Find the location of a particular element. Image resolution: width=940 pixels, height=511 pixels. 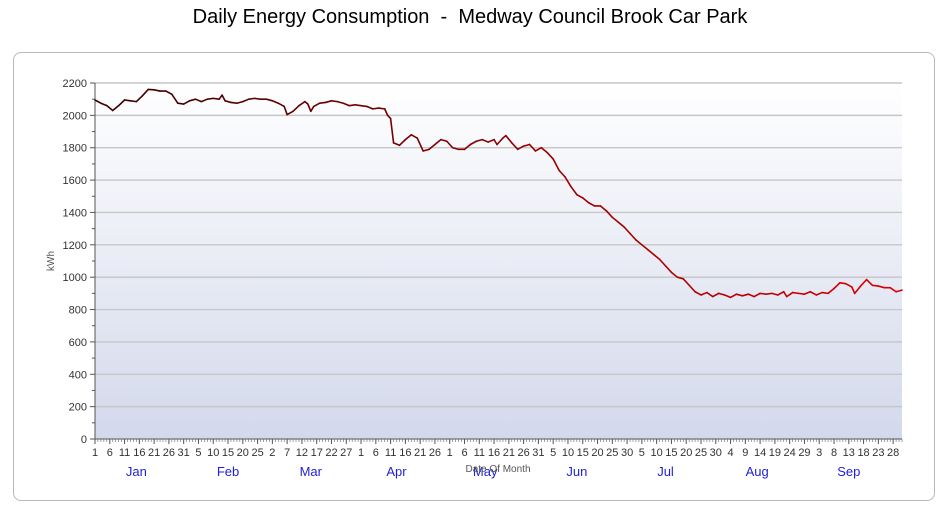

x-tick-label: 9 is located at coordinates (745, 453).